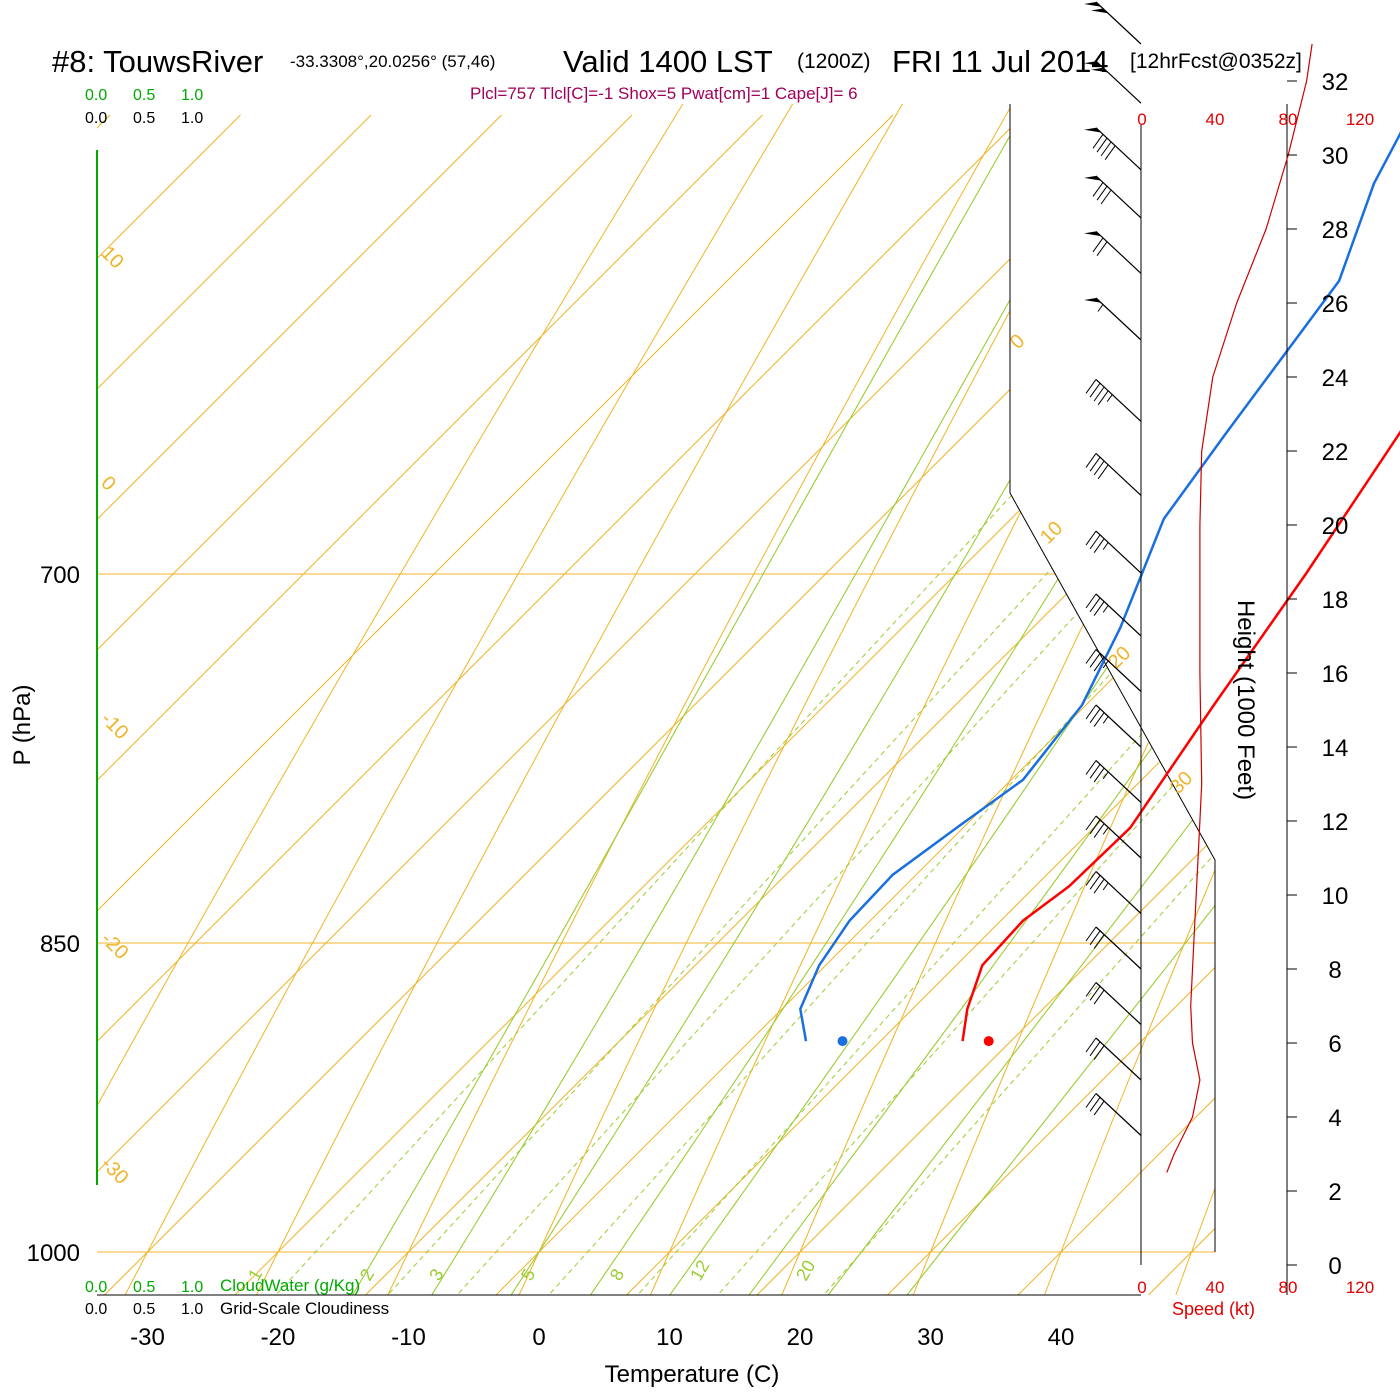 The height and width of the screenshot is (1400, 1400). What do you see at coordinates (1335, 452) in the screenshot?
I see `height-tick-label: 22` at bounding box center [1335, 452].